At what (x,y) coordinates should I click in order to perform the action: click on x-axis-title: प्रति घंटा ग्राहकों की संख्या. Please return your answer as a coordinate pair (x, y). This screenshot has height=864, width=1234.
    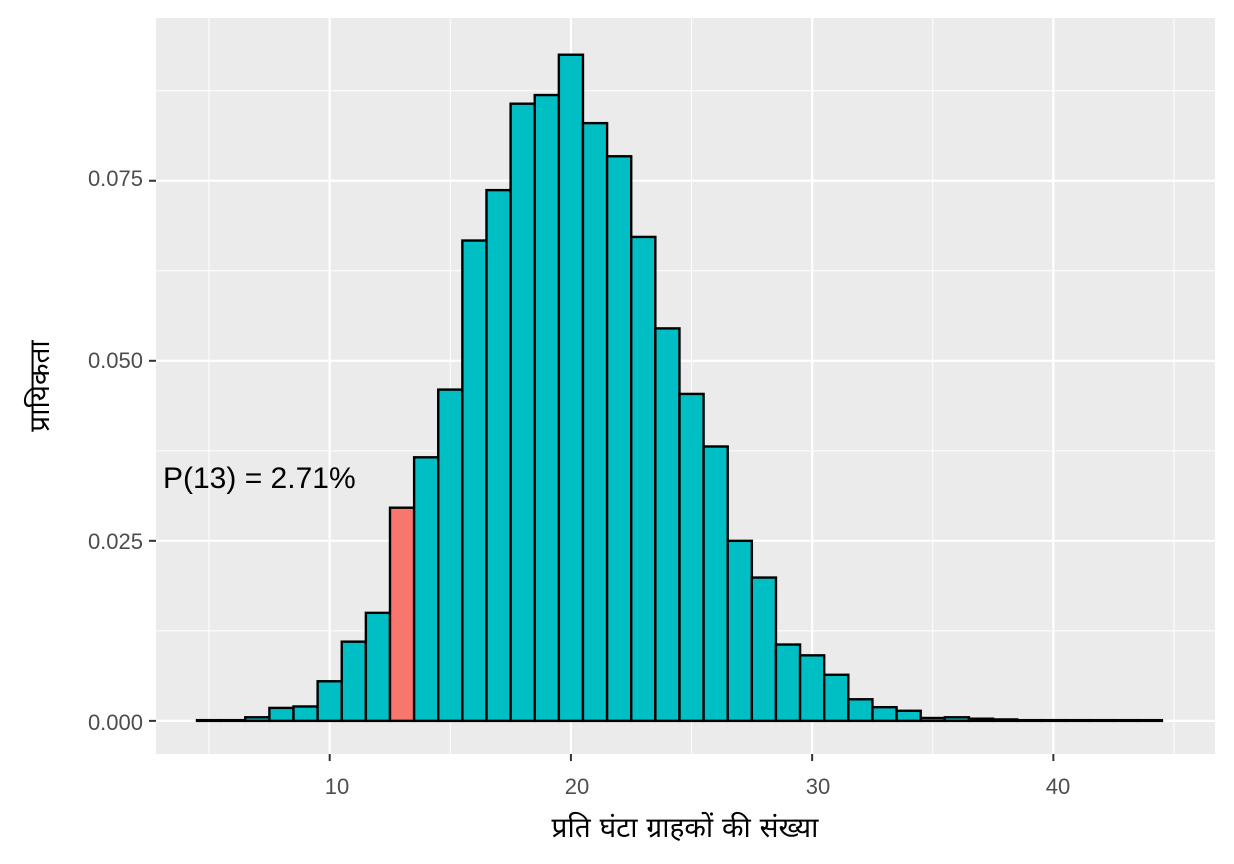
    Looking at the image, I should click on (686, 827).